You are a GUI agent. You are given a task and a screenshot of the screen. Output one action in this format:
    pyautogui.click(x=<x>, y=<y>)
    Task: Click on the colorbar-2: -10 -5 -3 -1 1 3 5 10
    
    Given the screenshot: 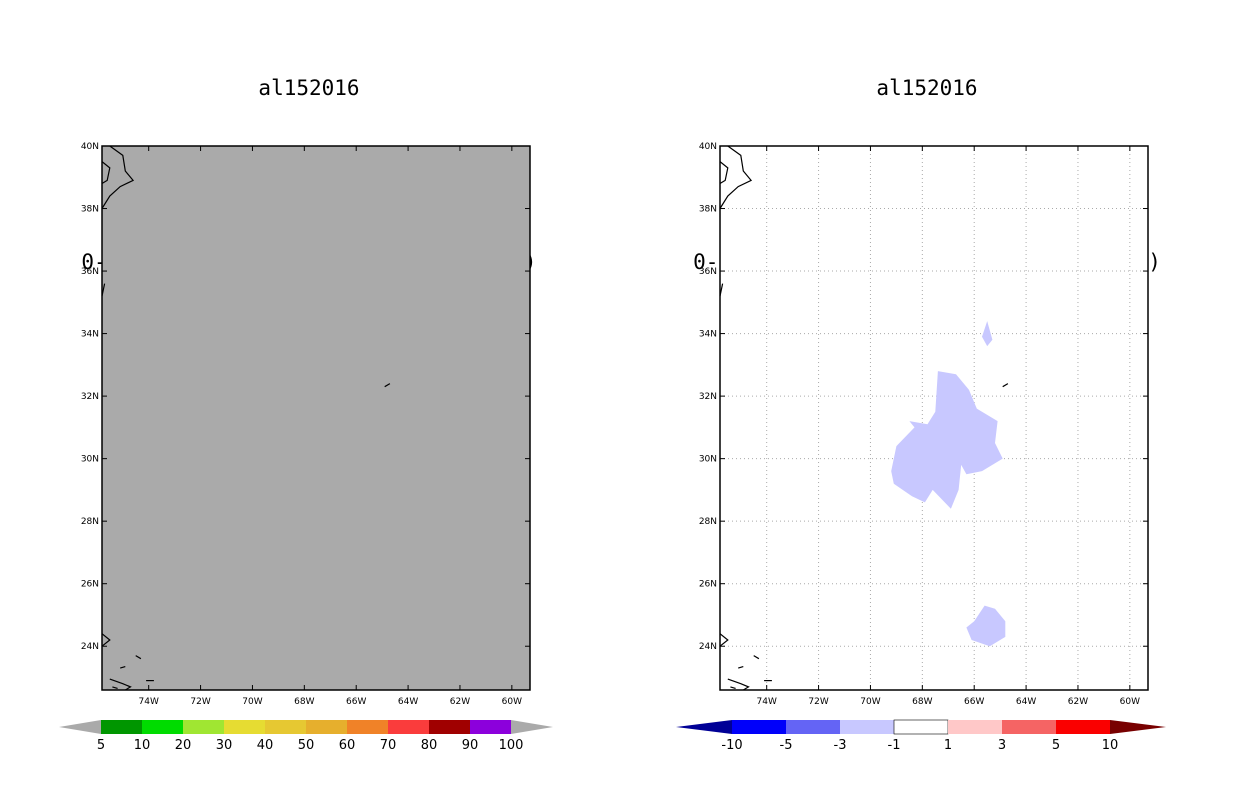 What is the action you would take?
    pyautogui.click(x=921, y=736)
    